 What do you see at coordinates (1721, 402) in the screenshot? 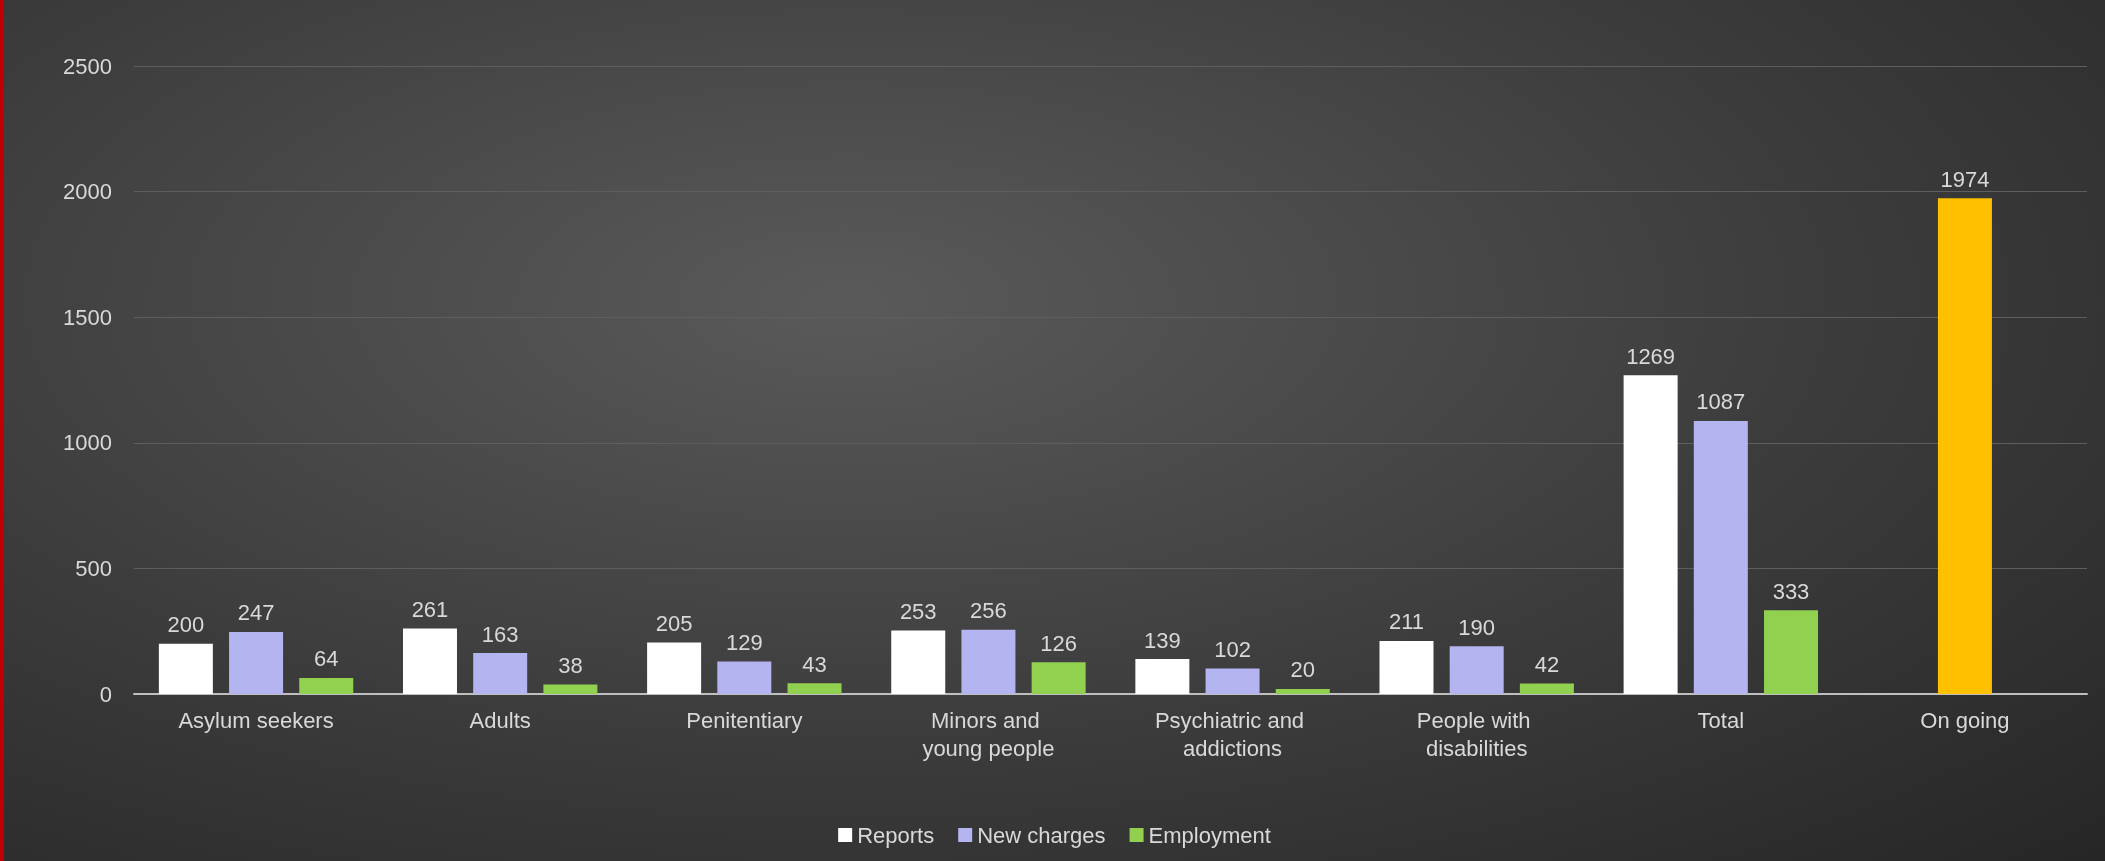
I see `data-label: 1087` at bounding box center [1721, 402].